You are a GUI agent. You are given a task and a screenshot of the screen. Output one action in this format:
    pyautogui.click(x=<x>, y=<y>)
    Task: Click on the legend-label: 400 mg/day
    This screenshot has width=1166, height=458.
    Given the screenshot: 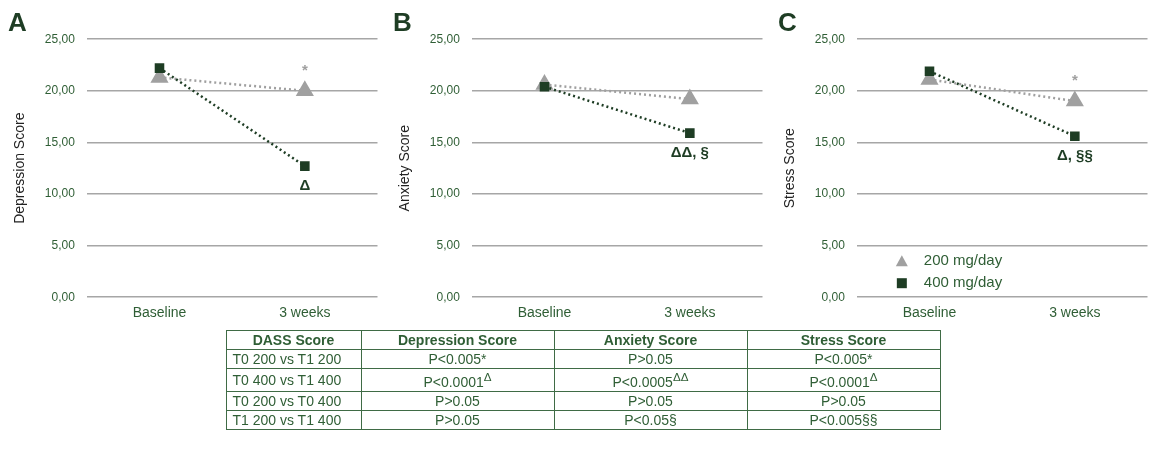 What is the action you would take?
    pyautogui.click(x=963, y=282)
    